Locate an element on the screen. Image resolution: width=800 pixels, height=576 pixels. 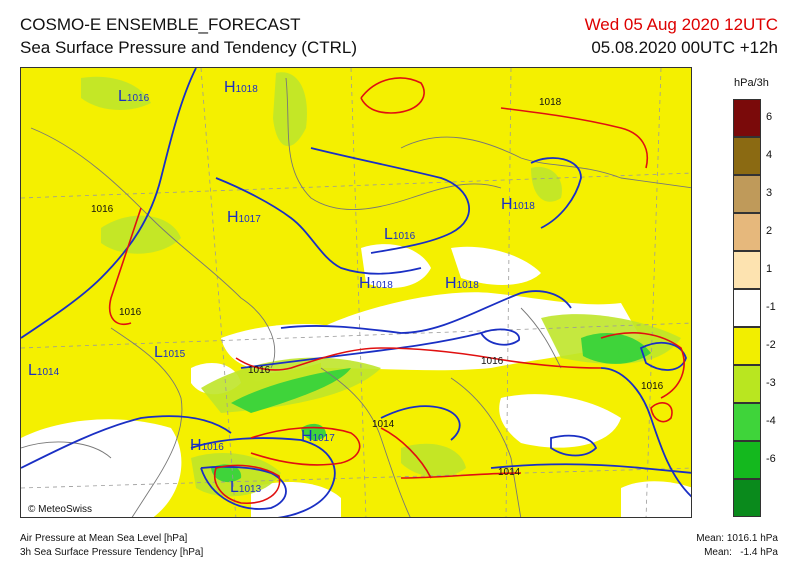
map-subtitle: Sea Surface Pressure and Tendency (CTRL) is located at coordinates (189, 47).